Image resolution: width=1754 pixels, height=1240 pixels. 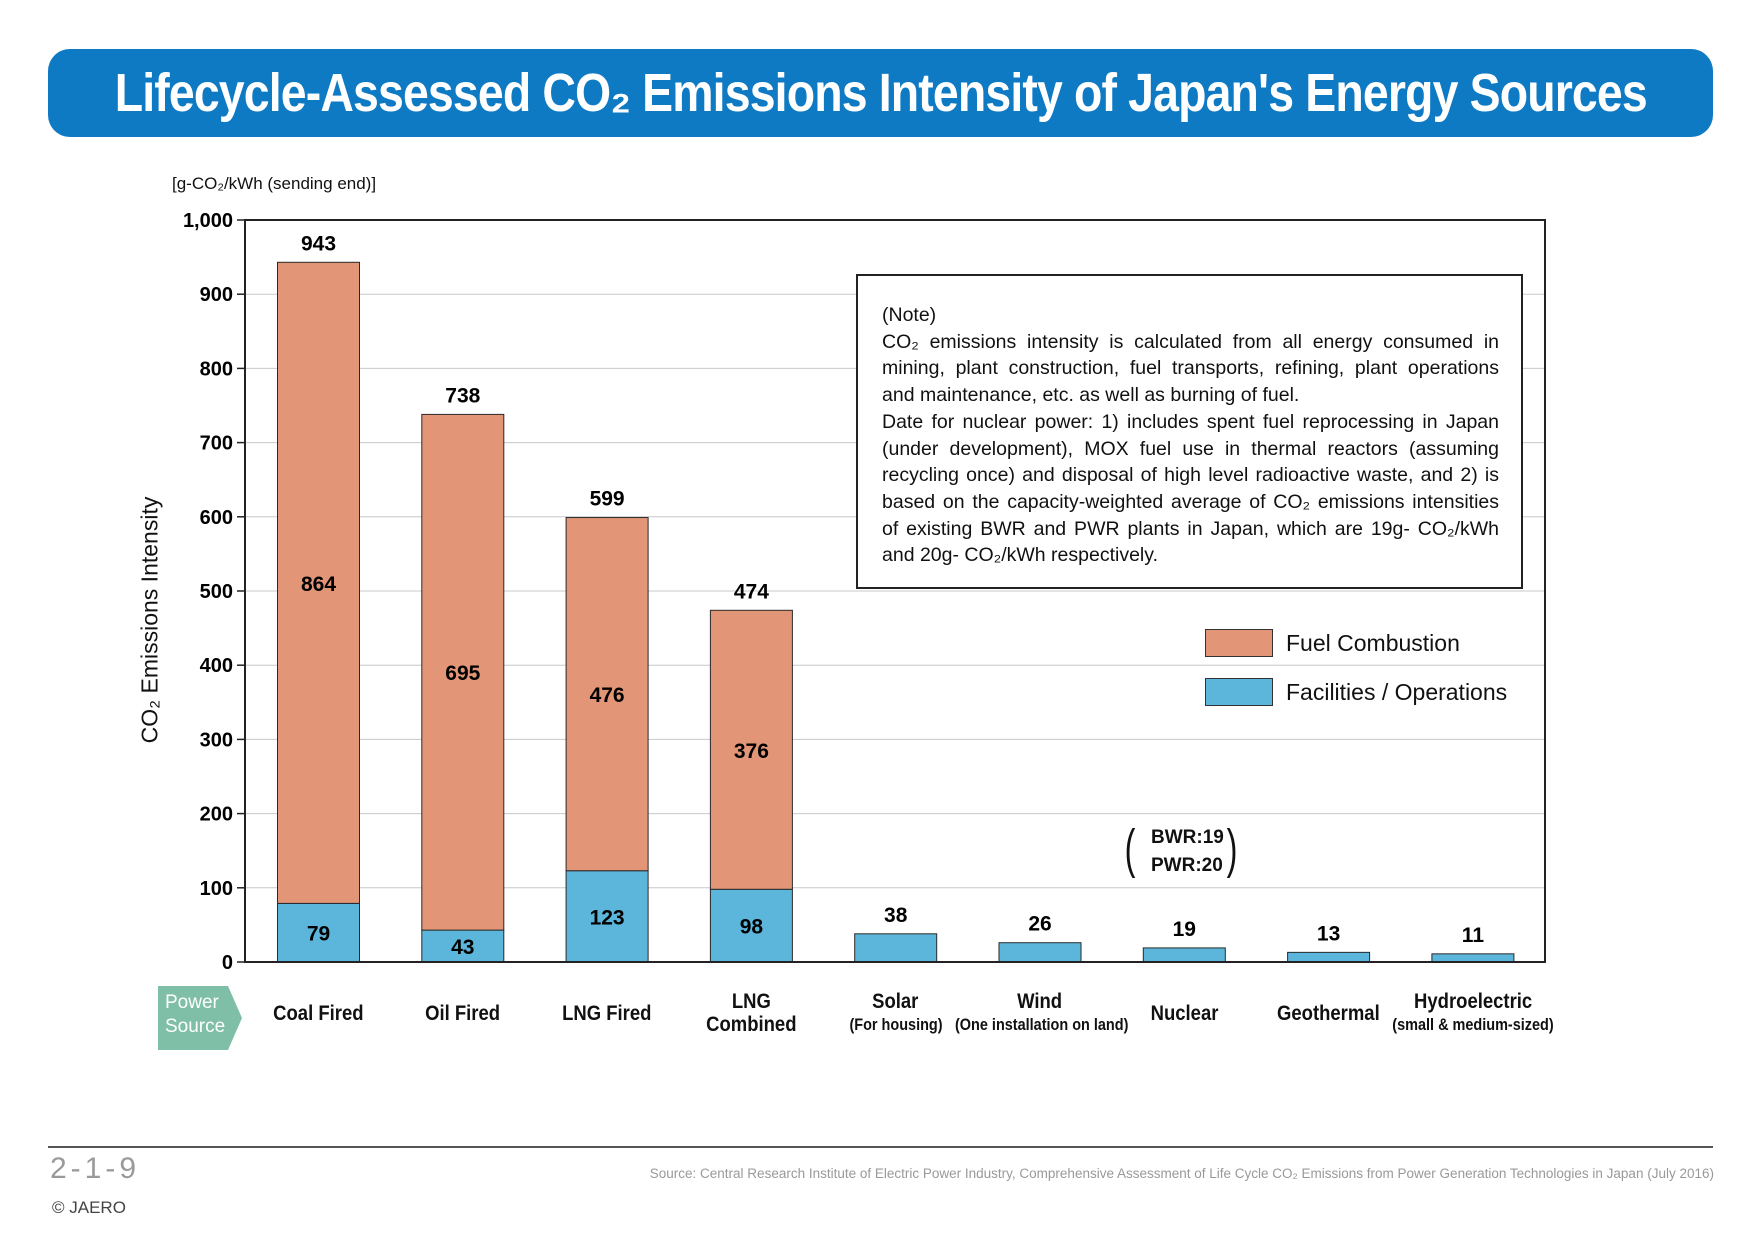 I want to click on x-category-label: LNG Fired, so click(x=607, y=1013).